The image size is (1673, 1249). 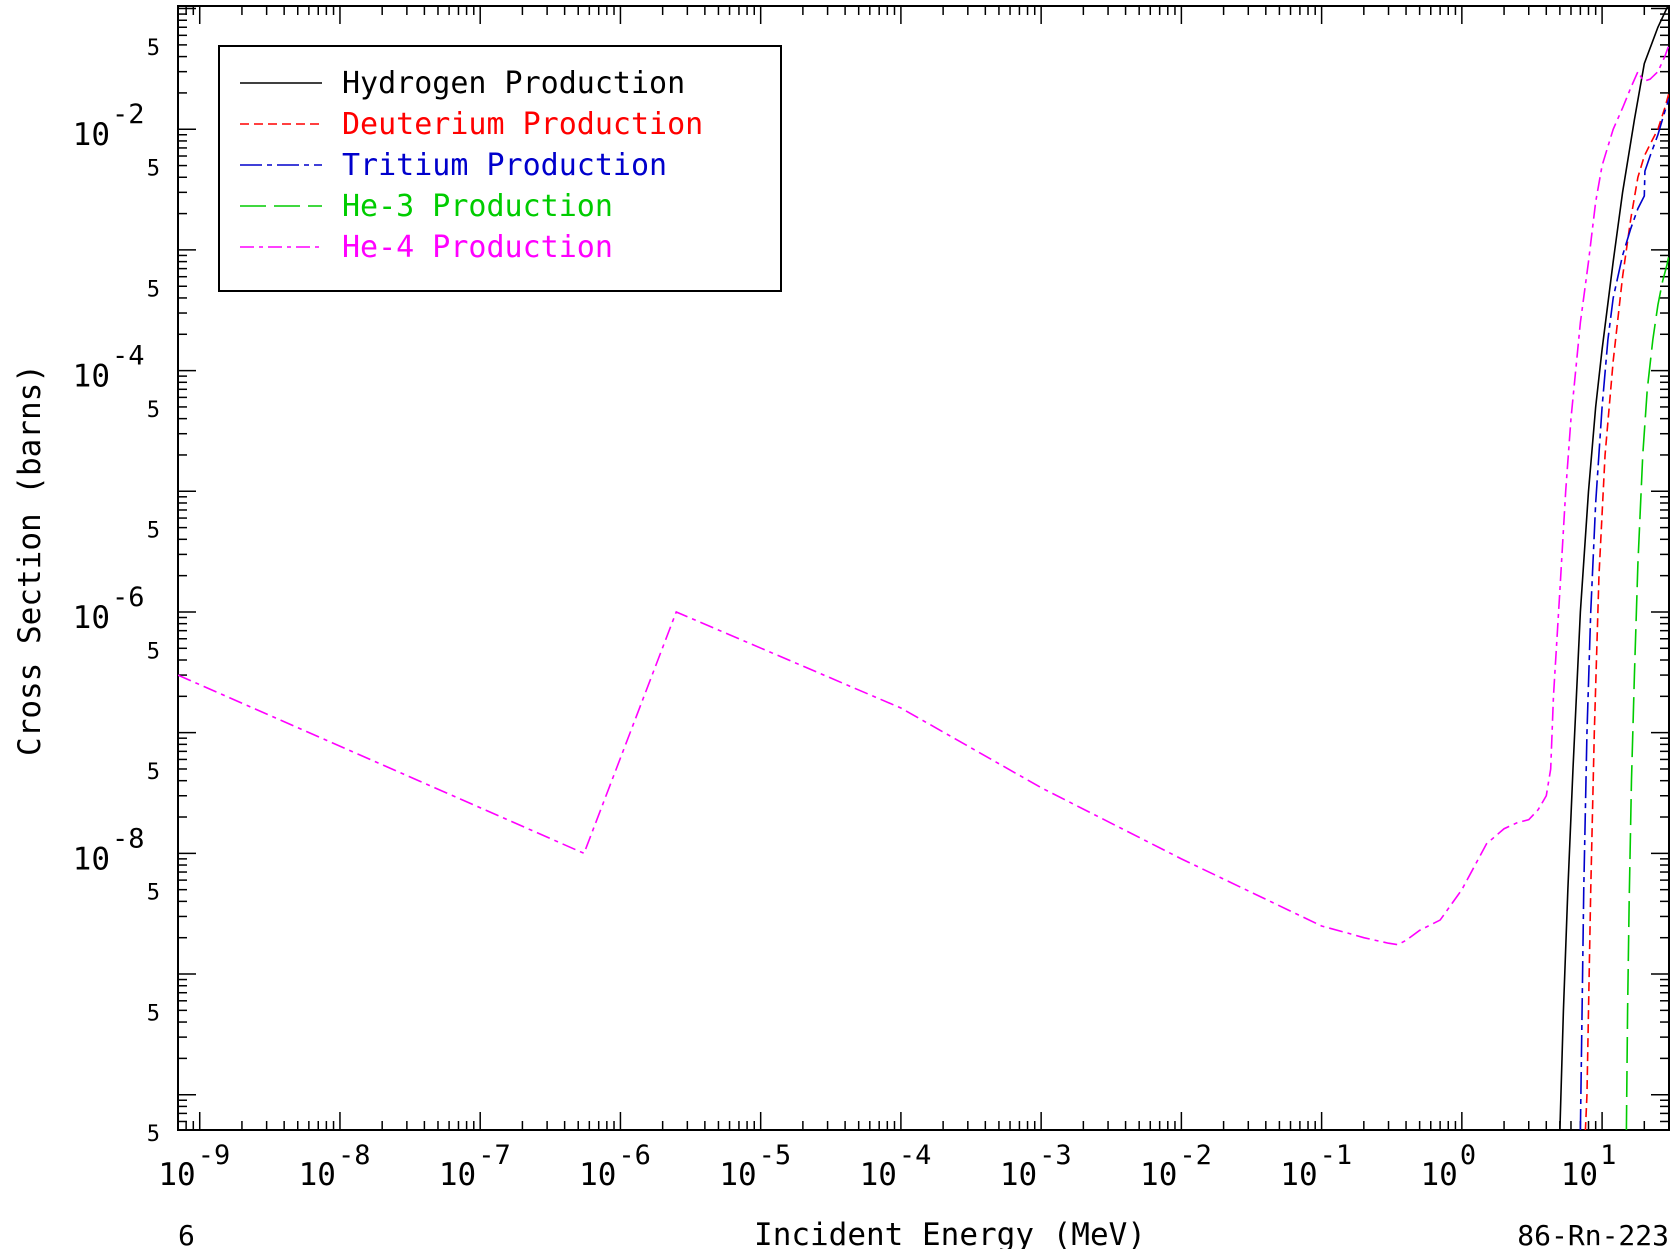 I want to click on y-tick-label: 10⁻², so click(x=109, y=126).